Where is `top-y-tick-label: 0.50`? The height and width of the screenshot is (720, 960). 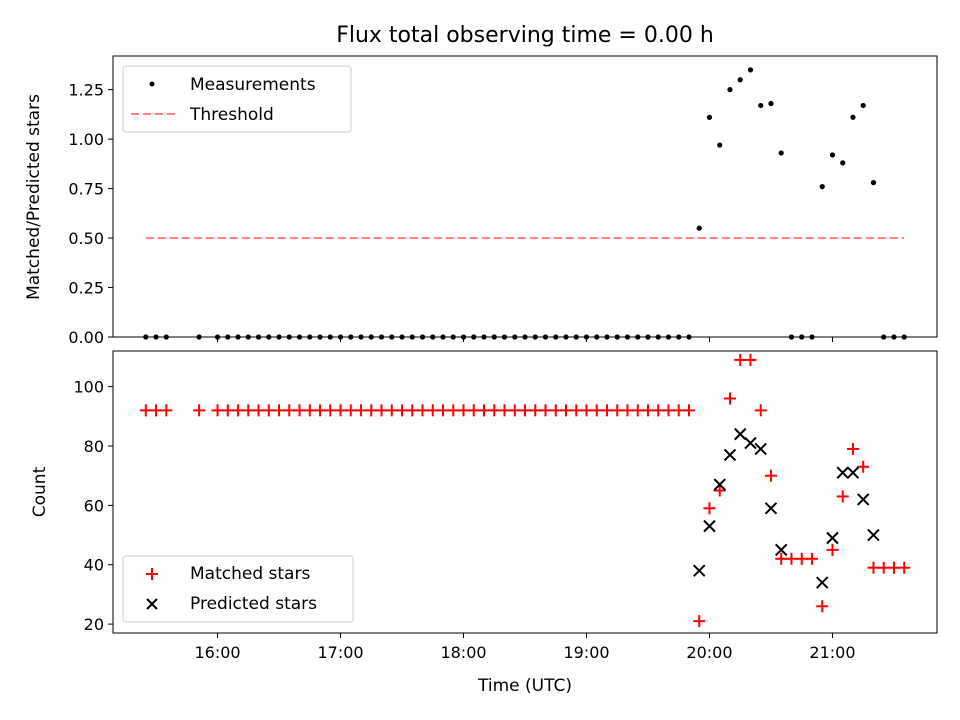
top-y-tick-label: 0.50 is located at coordinates (86, 238).